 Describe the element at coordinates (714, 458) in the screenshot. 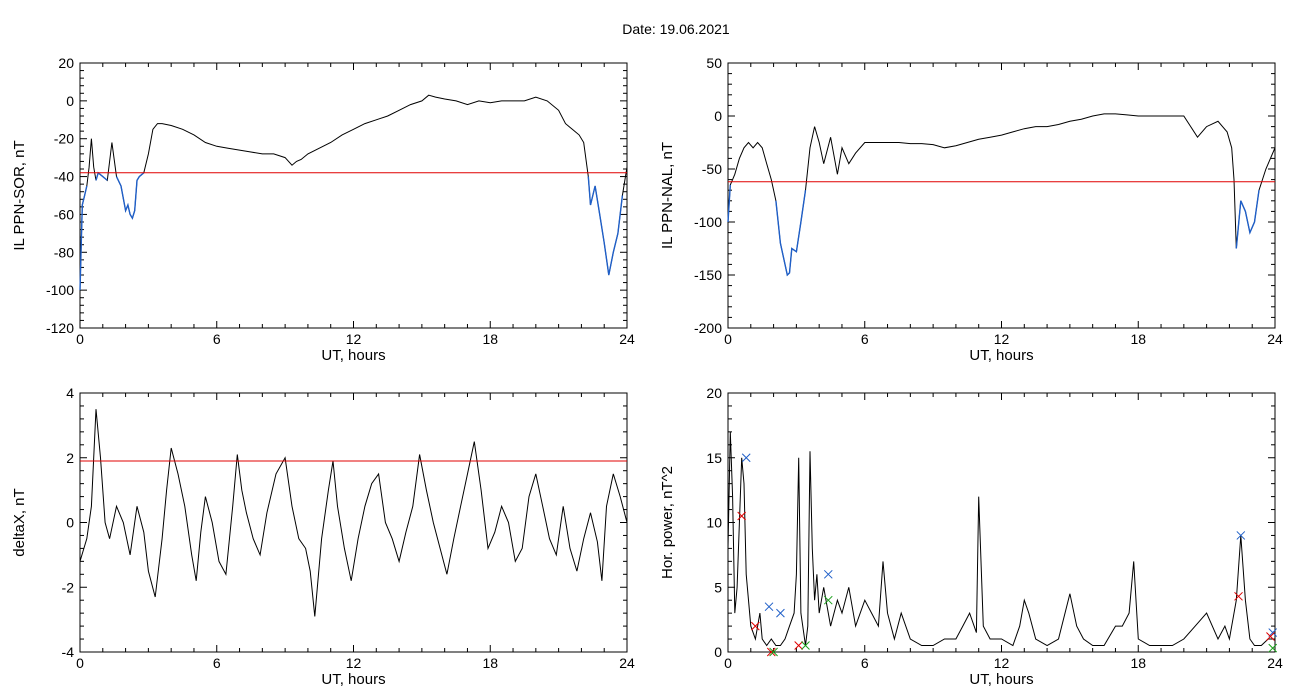

I see `y-tick-label: 15` at that location.